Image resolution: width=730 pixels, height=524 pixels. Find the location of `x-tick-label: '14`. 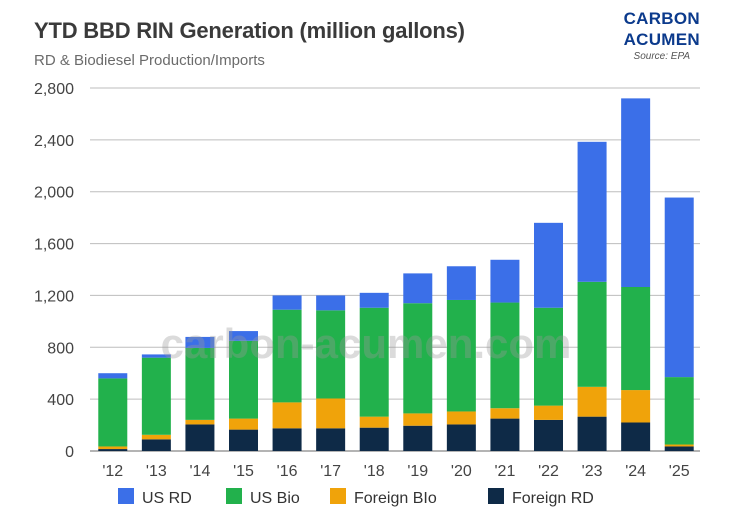

x-tick-label: '14 is located at coordinates (199, 471).